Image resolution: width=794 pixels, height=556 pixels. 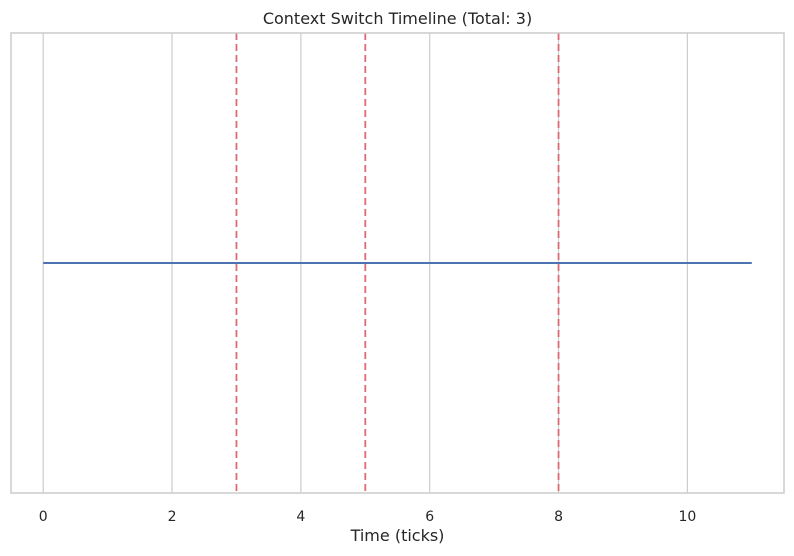 I want to click on x-tick-labels: 0 2 4 6 8 10, so click(x=368, y=517).